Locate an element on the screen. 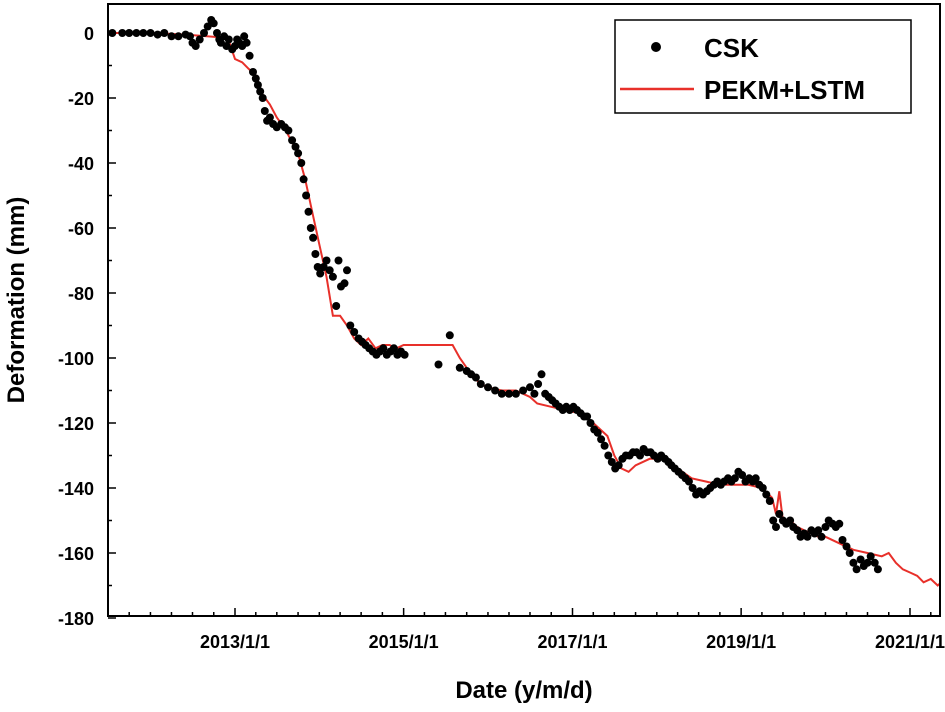 The height and width of the screenshot is (712, 945). legend-label-pekm-lstm: PEKM+LSTM is located at coordinates (784, 90).